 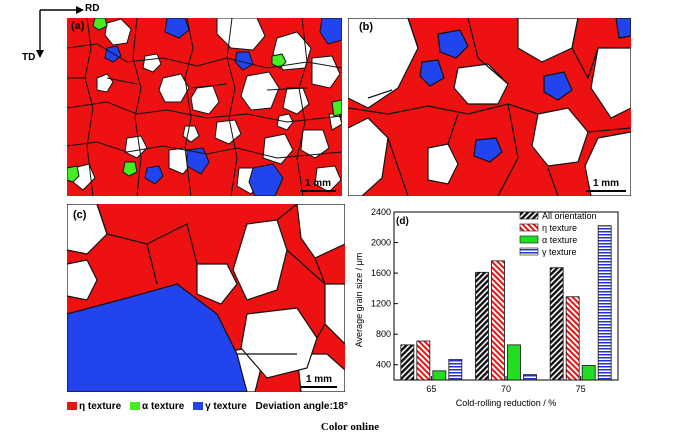 I want to click on scale-bar-a-text: 1 mm, so click(x=318, y=183).